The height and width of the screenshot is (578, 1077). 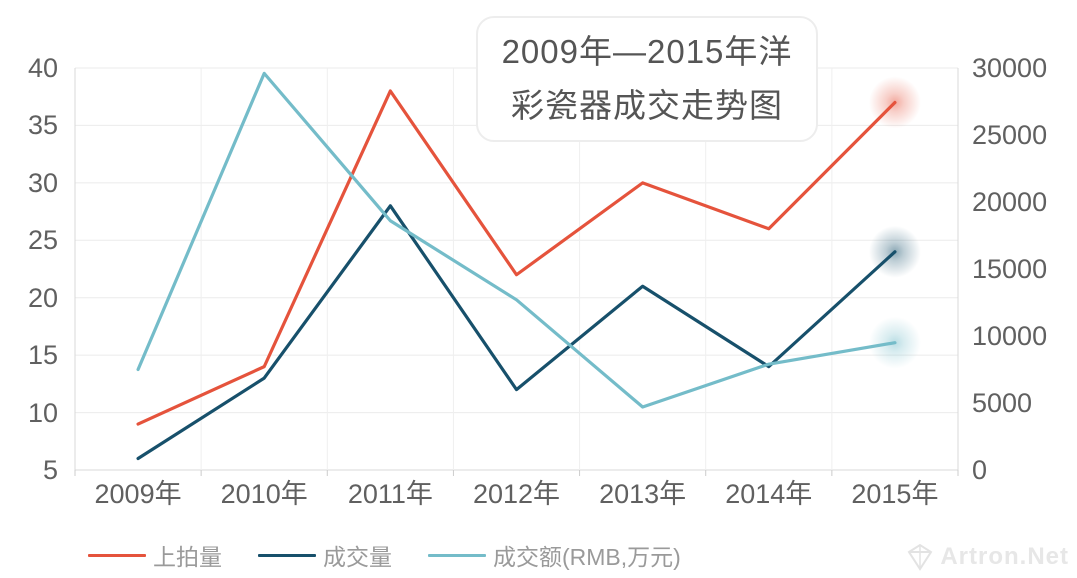 What do you see at coordinates (42, 68) in the screenshot?
I see `y-axis-left-tick-label: 40` at bounding box center [42, 68].